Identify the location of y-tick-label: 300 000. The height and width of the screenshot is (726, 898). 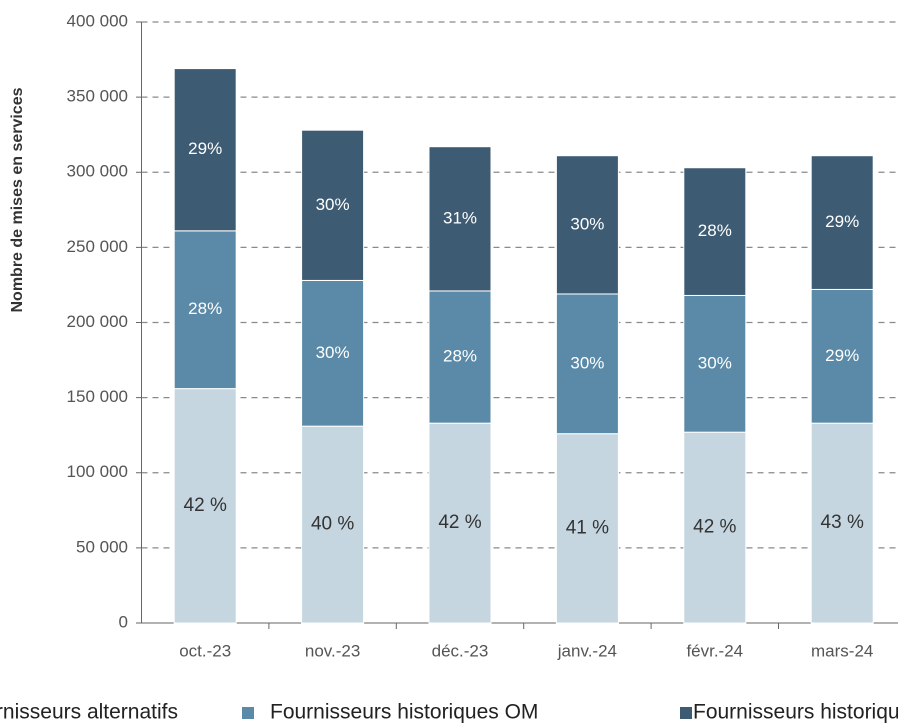
(97, 171).